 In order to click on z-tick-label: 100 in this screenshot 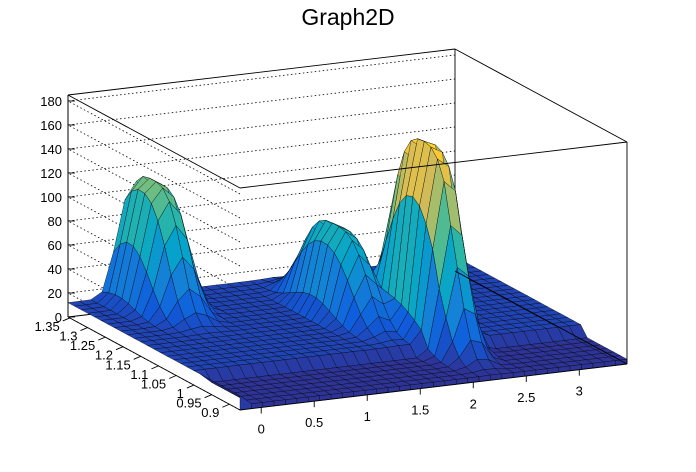, I will do `click(51, 197)`.